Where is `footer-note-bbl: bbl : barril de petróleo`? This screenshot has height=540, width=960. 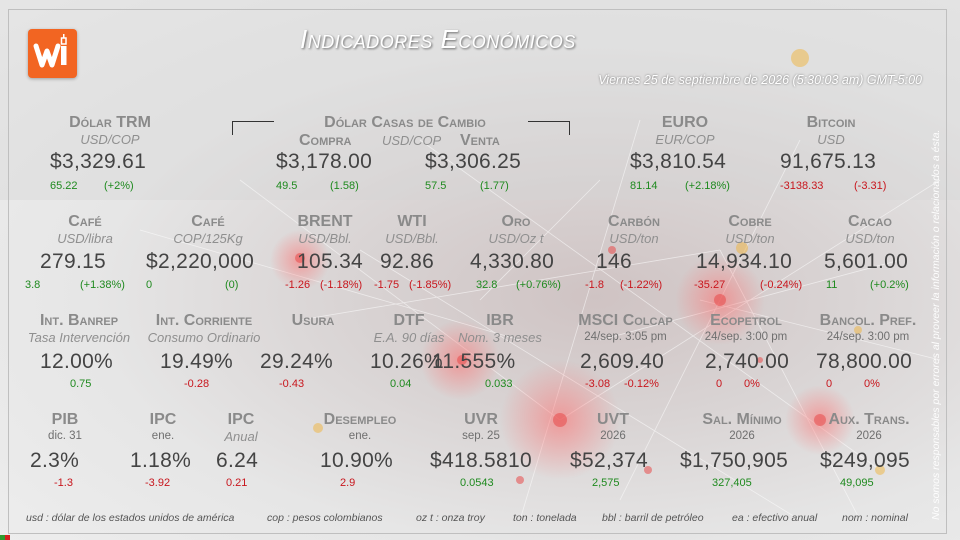
footer-note-bbl: bbl : barril de petróleo is located at coordinates (653, 518).